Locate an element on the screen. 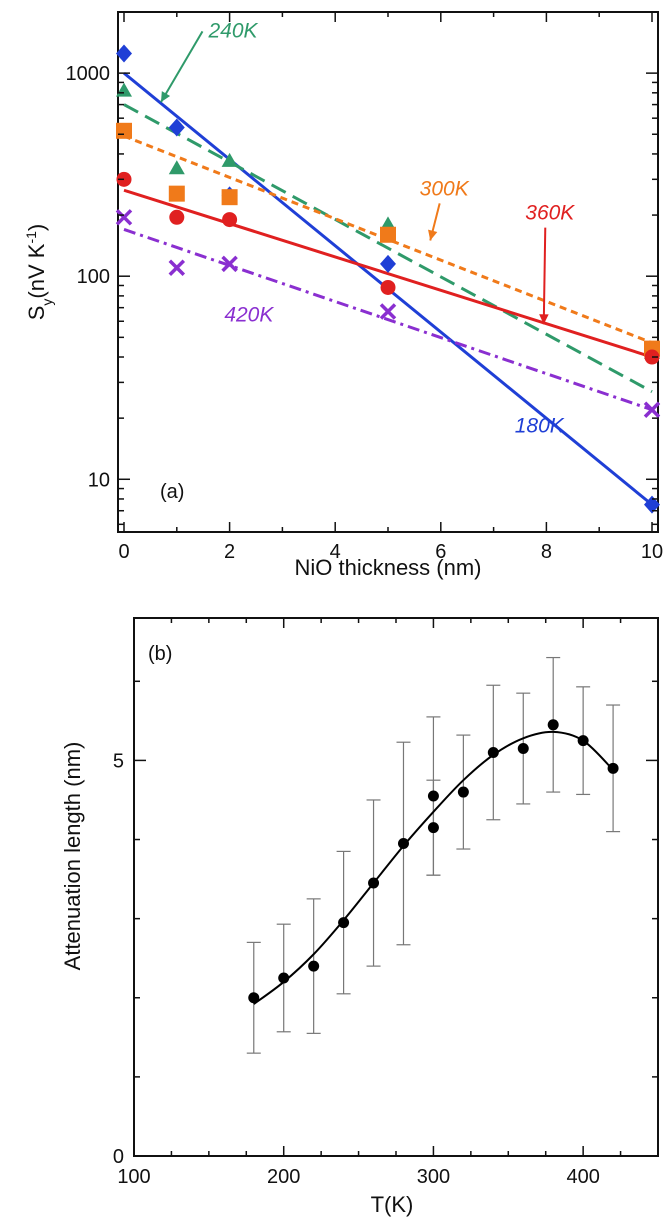  fit-line-420k is located at coordinates (388, 319).